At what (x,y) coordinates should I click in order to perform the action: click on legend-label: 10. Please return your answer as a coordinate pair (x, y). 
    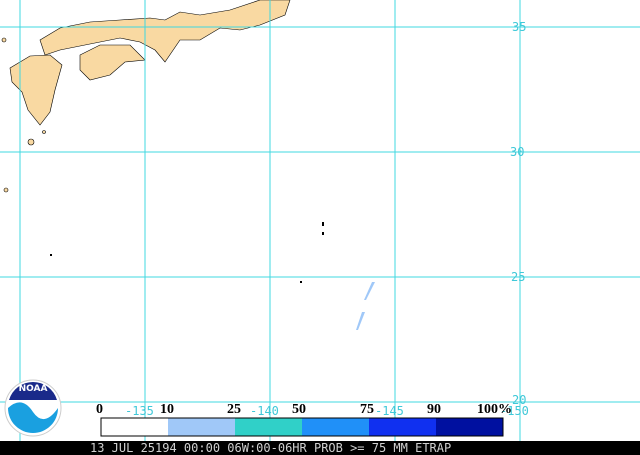
    Looking at the image, I should click on (167, 409).